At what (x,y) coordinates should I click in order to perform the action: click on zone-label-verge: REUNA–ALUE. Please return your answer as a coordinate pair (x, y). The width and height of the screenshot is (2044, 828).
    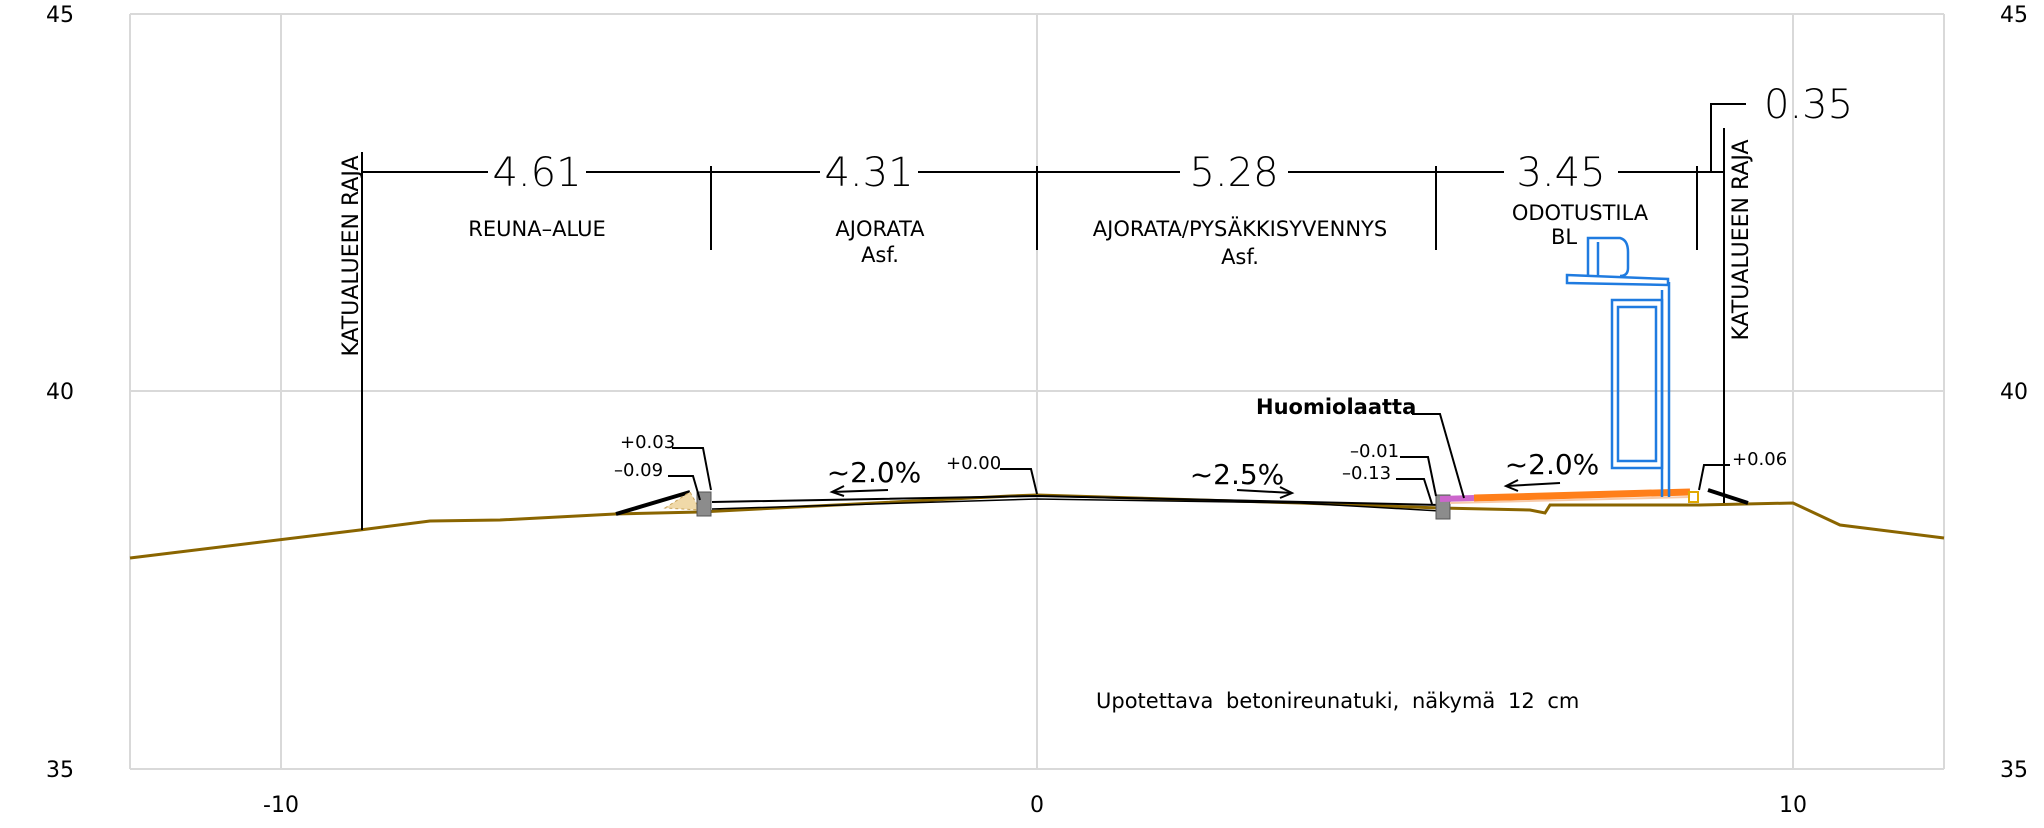
    Looking at the image, I should click on (536, 229).